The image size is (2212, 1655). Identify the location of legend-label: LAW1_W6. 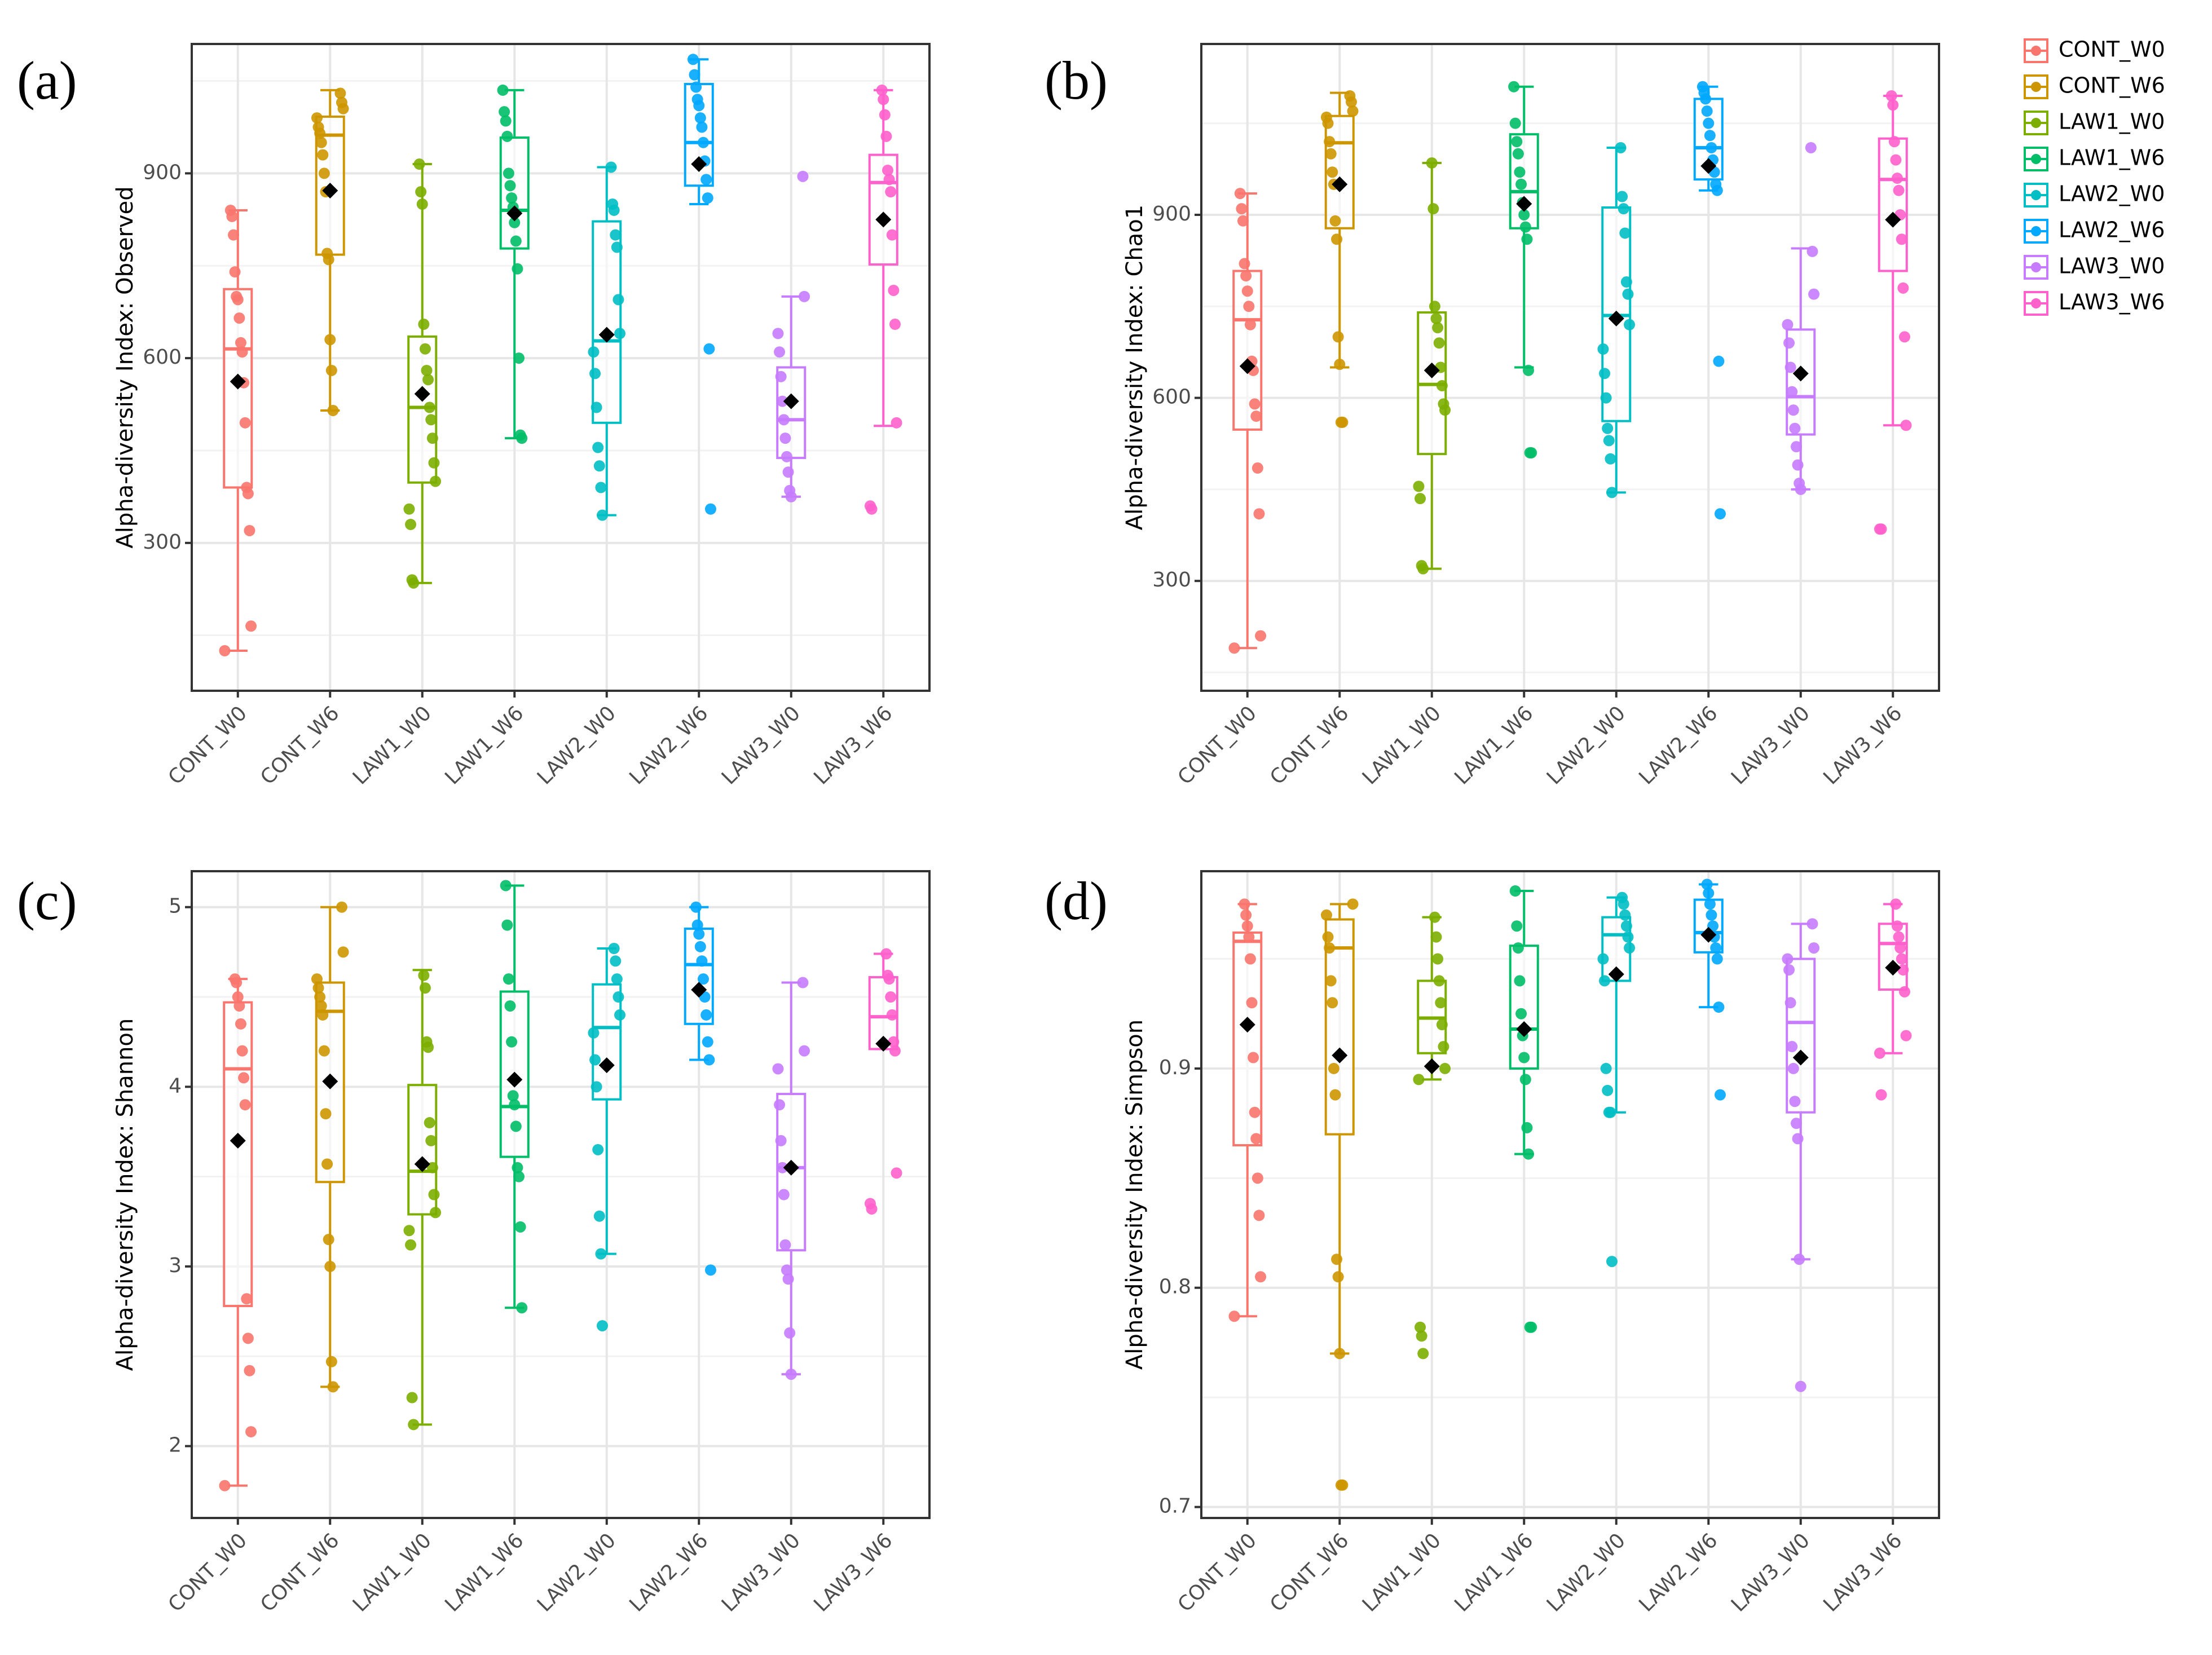
(2112, 157).